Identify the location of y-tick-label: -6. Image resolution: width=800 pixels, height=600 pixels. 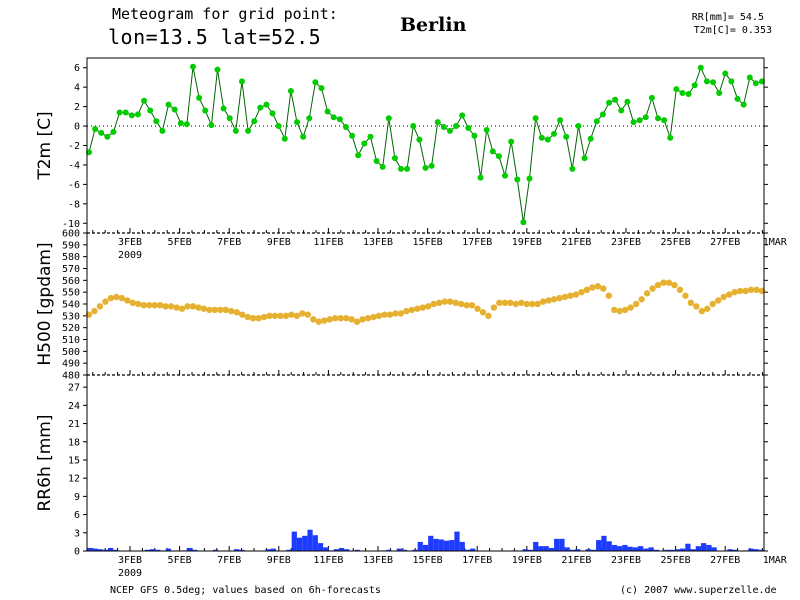
(74, 185).